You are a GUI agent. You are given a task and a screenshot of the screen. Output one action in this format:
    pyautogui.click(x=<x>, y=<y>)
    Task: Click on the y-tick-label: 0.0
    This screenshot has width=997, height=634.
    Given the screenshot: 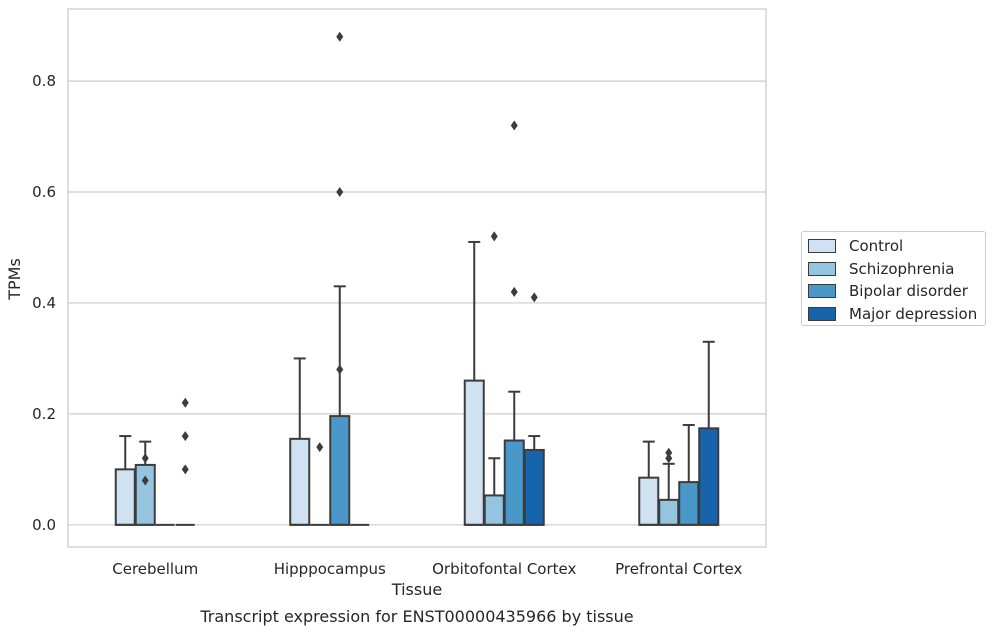 What is the action you would take?
    pyautogui.click(x=44, y=525)
    